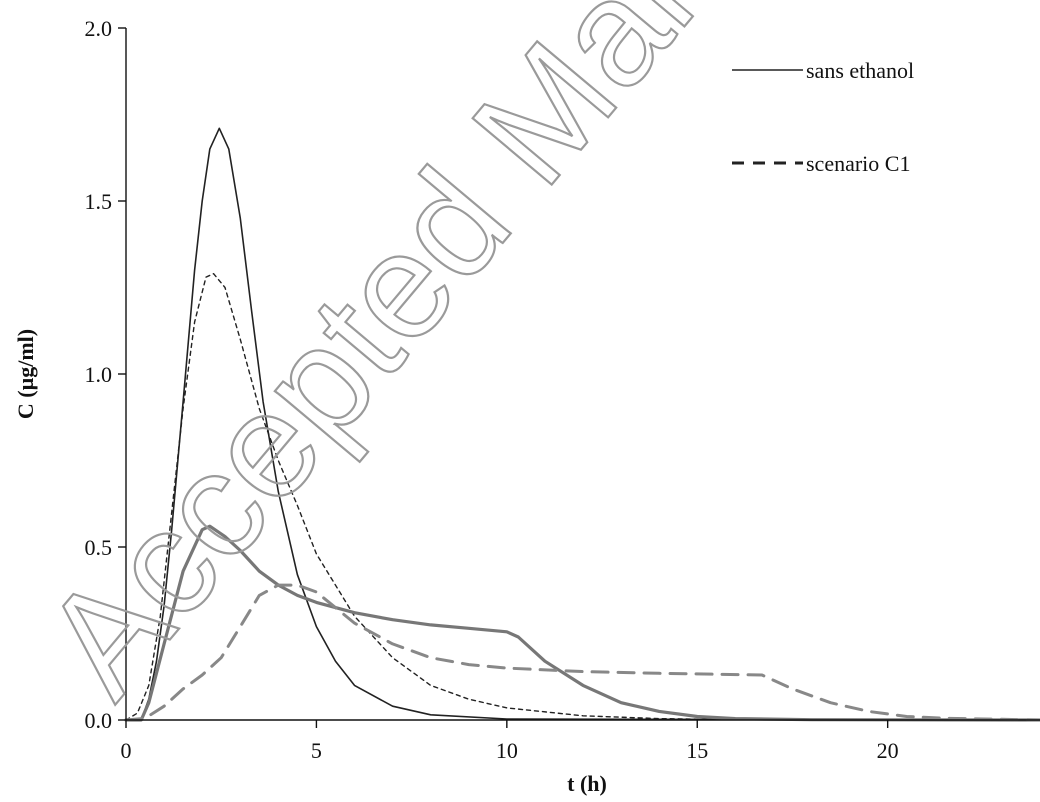 The image size is (1040, 802). What do you see at coordinates (858, 163) in the screenshot?
I see `legend-label-scenario-c1: scenario C1` at bounding box center [858, 163].